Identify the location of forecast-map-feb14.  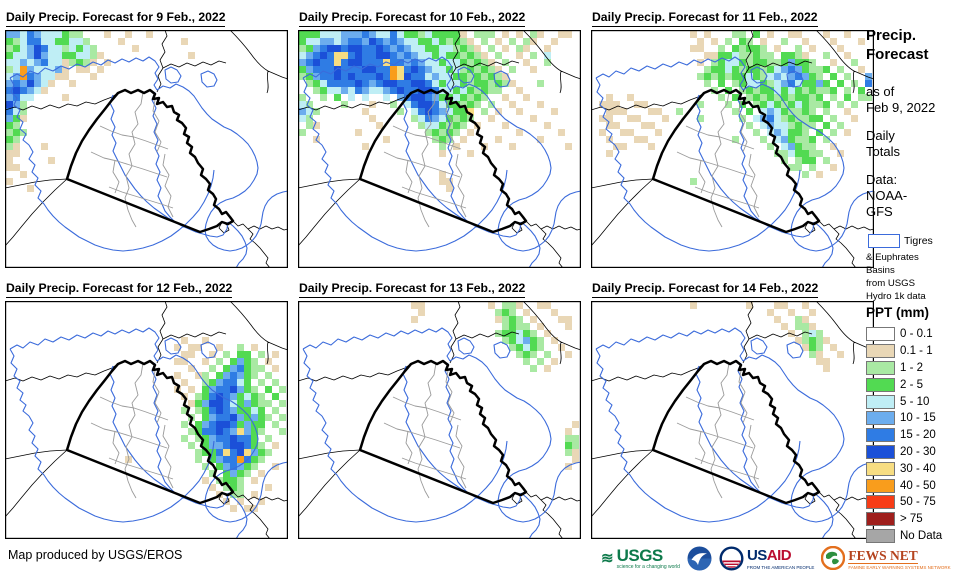
(732, 420).